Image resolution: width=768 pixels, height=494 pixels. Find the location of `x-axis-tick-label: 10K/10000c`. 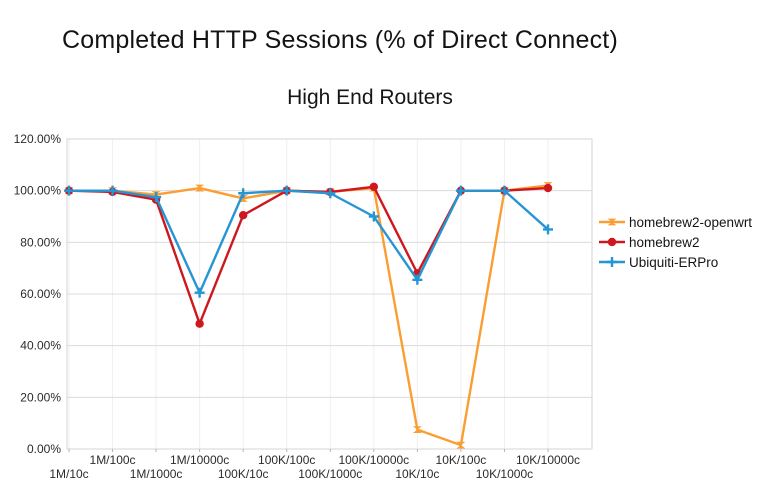

x-axis-tick-label: 10K/10000c is located at coordinates (548, 460).